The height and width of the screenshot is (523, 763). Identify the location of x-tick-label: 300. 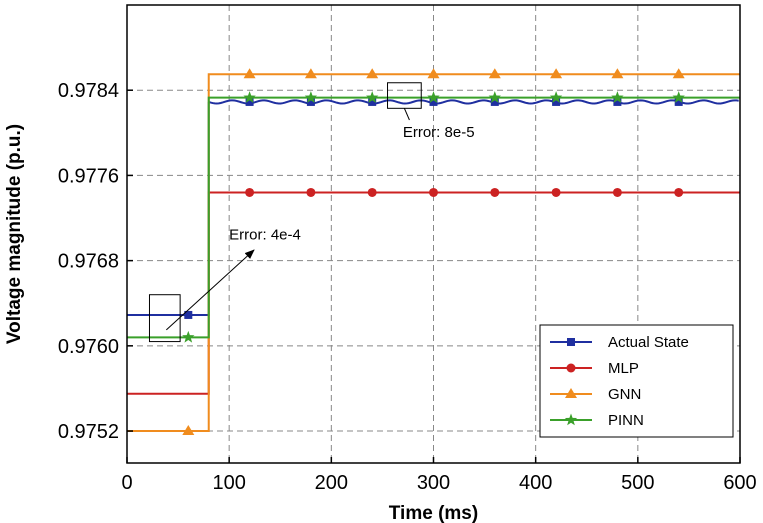
(433, 483).